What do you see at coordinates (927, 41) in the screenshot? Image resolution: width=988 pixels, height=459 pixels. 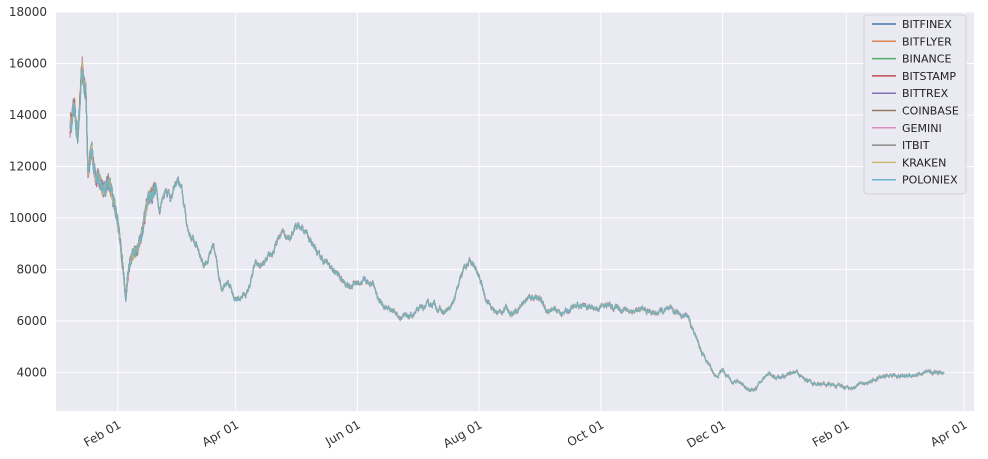 I see `legend-label: BITFLYER` at bounding box center [927, 41].